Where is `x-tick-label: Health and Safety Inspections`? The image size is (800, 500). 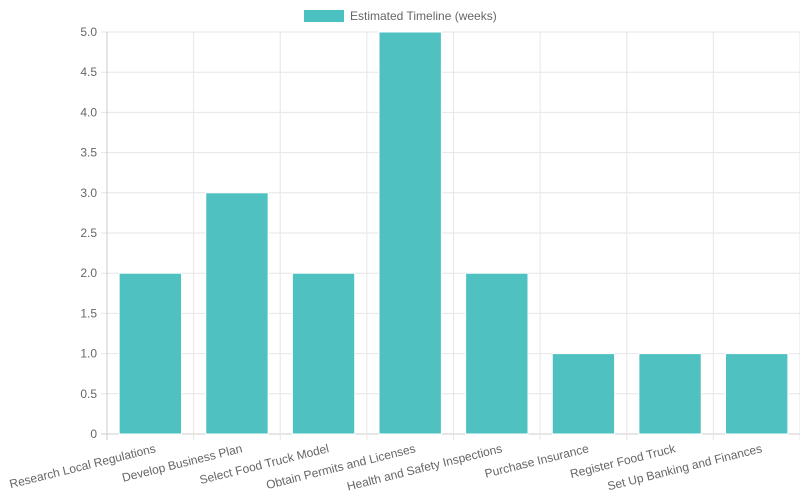 x-tick-label: Health and Safety Inspections is located at coordinates (424, 467).